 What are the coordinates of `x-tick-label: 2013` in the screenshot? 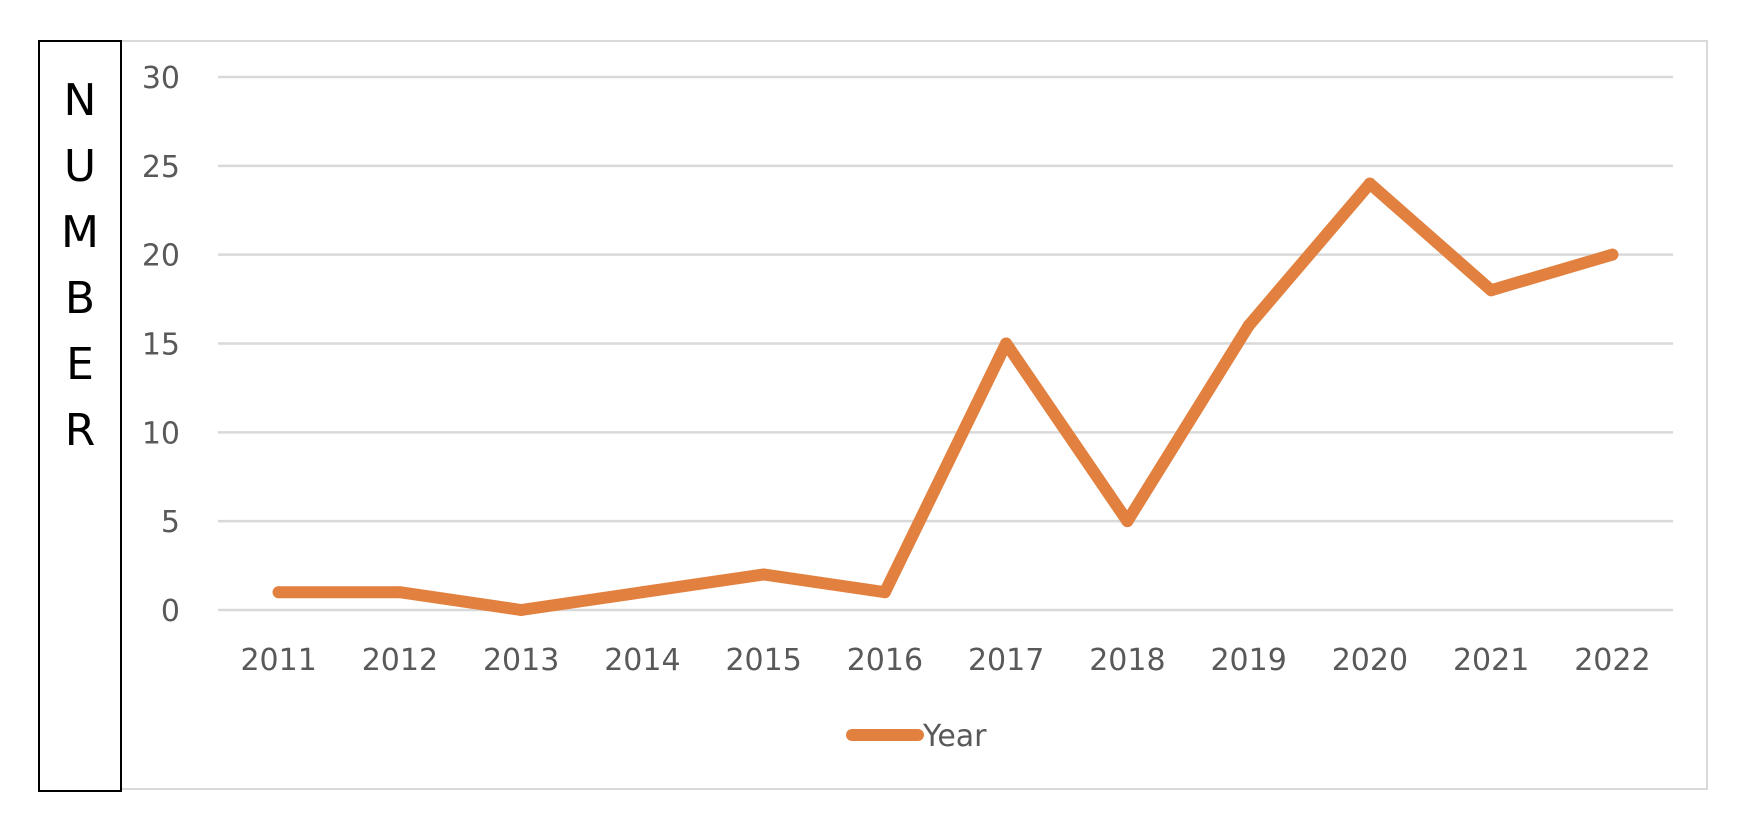 It's located at (521, 660).